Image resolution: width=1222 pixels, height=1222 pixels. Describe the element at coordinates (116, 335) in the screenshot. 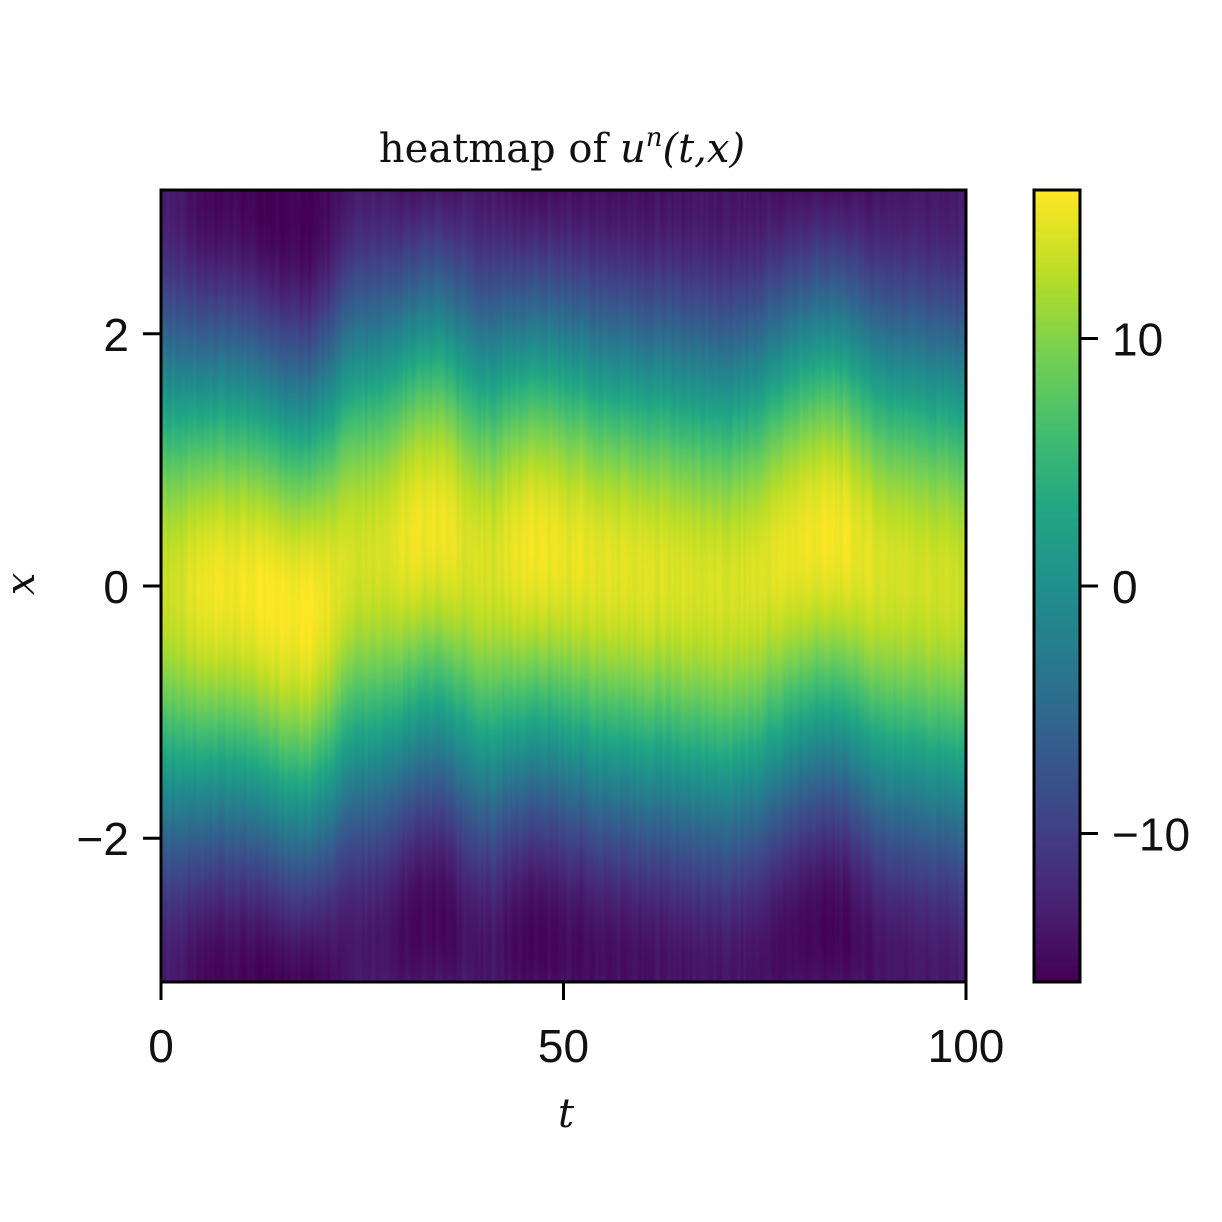

I see `y-tick-label: 2` at that location.